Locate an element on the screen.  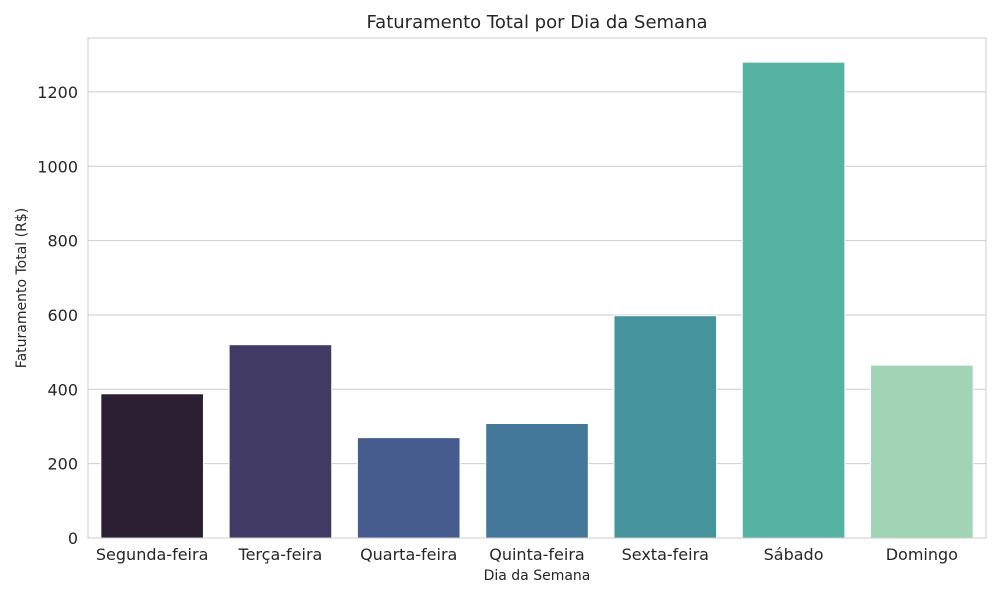
y-tick-label: 800 is located at coordinates (62, 241).